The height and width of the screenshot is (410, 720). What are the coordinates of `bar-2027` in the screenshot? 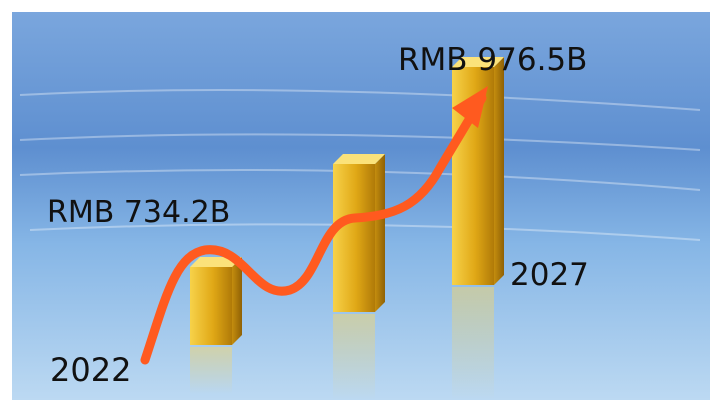 It's located at (478, 171).